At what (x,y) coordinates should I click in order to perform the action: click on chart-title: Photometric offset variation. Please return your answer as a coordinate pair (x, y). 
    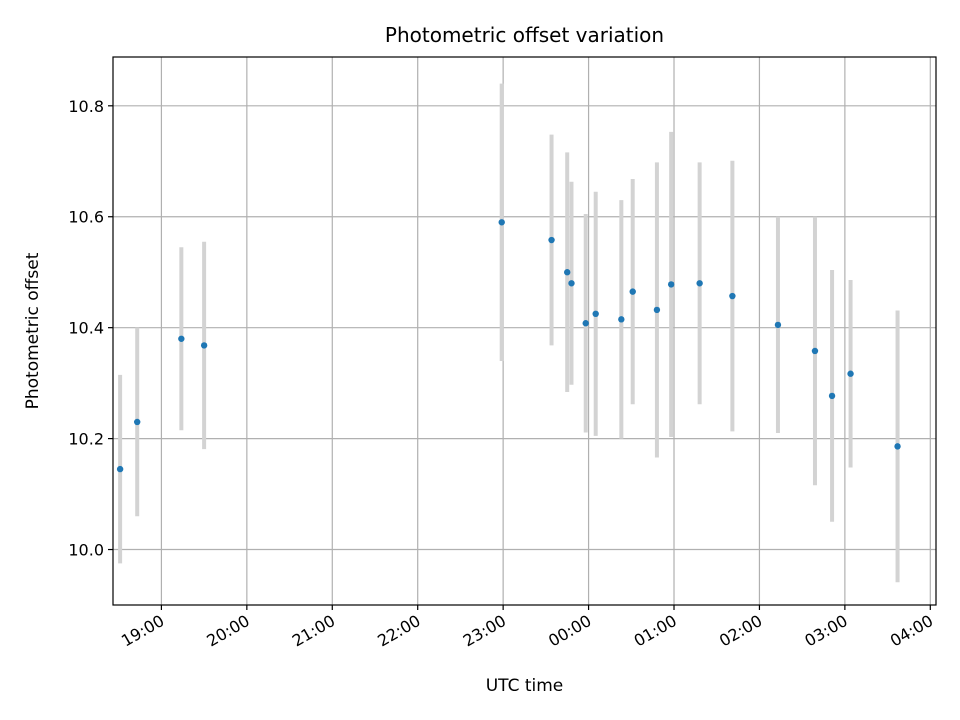
    Looking at the image, I should click on (524, 35).